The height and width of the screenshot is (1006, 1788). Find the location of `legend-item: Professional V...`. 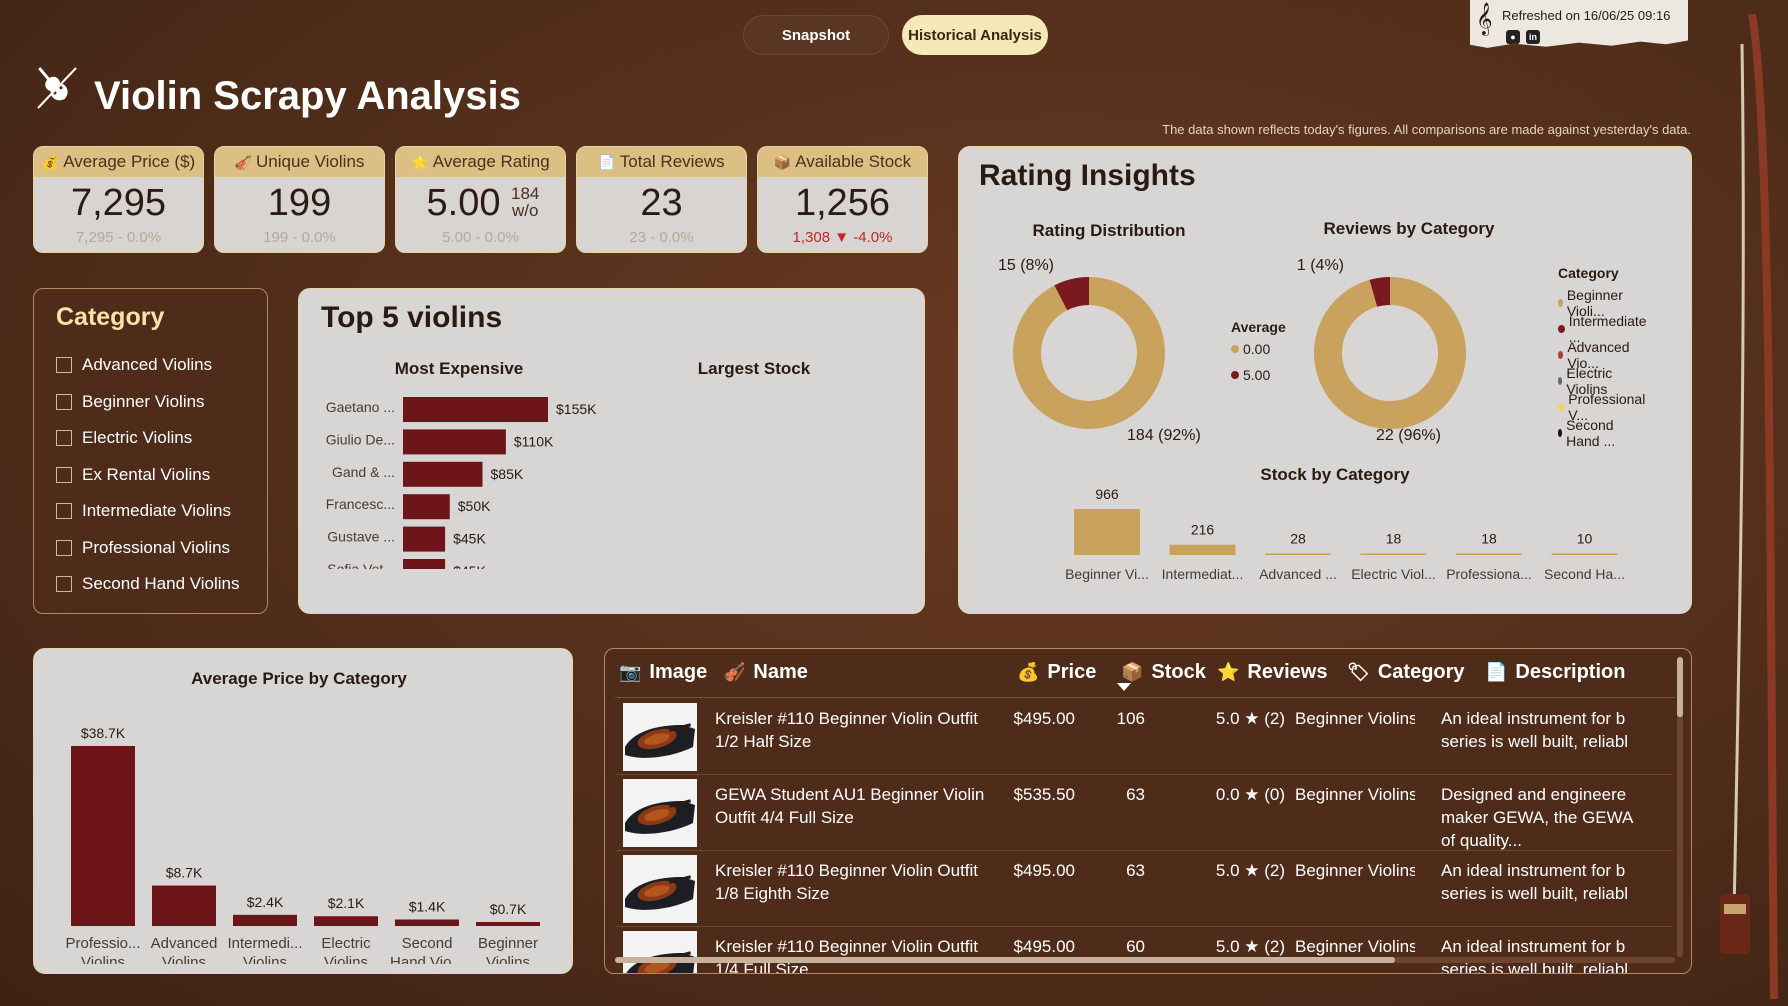

legend-item: Professional V... is located at coordinates (1602, 407).